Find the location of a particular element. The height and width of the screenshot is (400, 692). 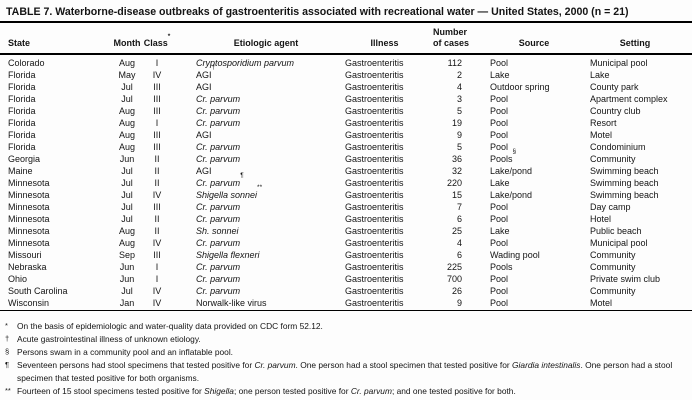

cell-etiologic-agent: Cr. parvum¶ is located at coordinates (220, 180).